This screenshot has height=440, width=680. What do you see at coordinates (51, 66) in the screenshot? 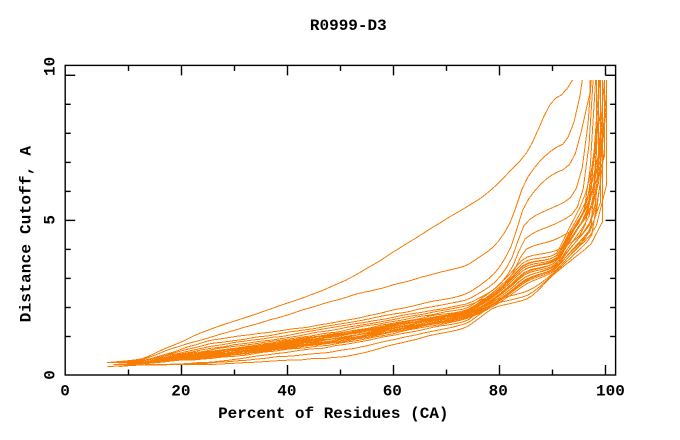
I see `svg-text: 10` at bounding box center [51, 66].